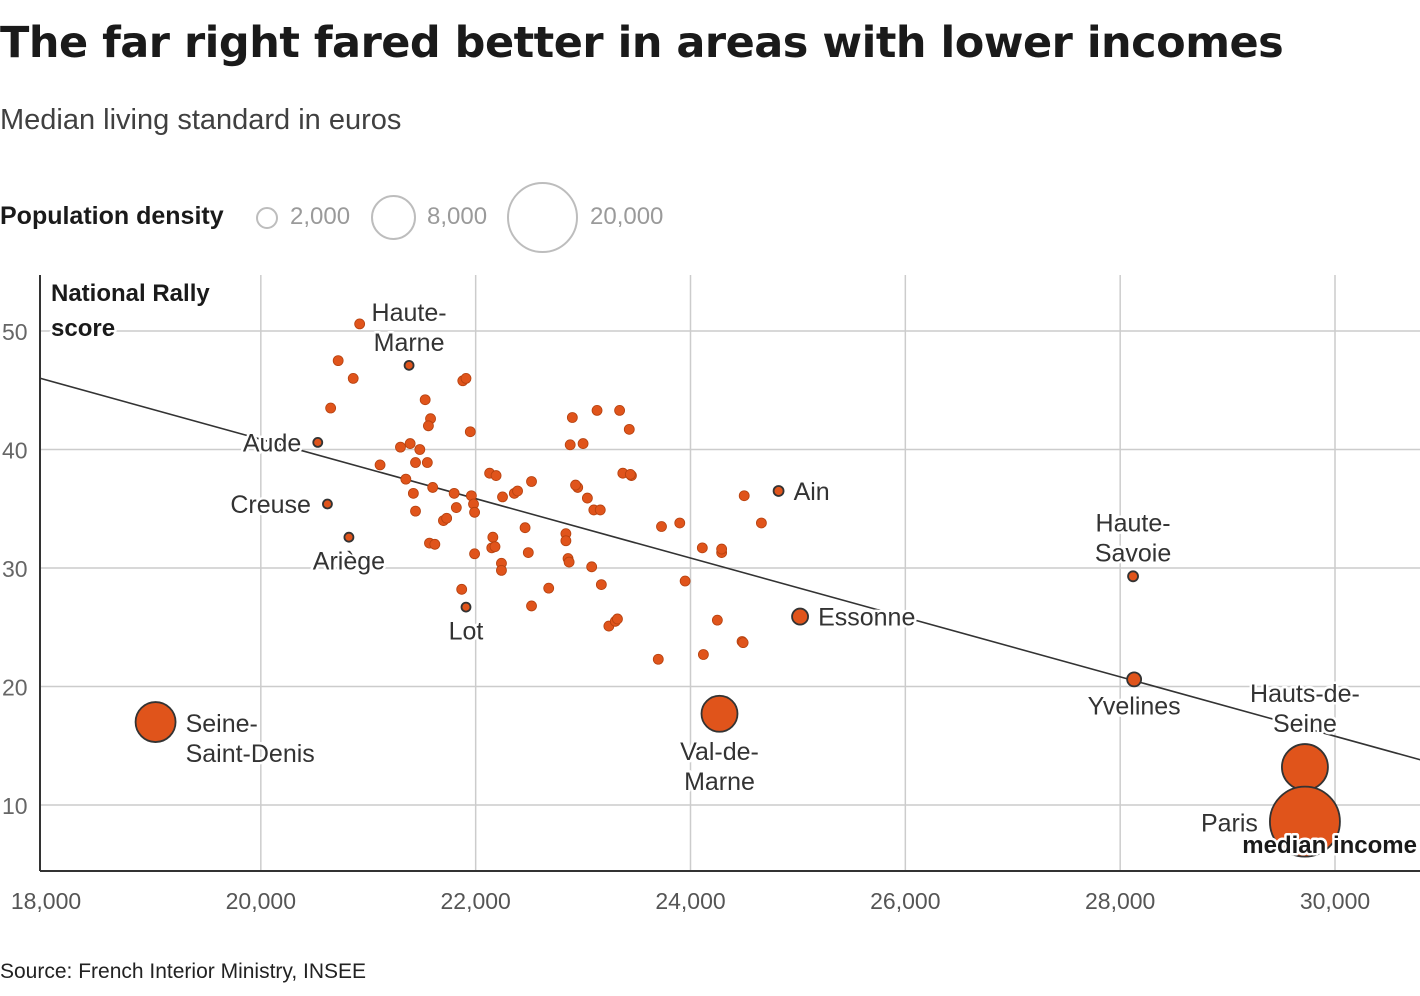 This screenshot has height=996, width=1420. Describe the element at coordinates (1133, 523) in the screenshot. I see `point-label-haute-savoie: Haute-` at that location.